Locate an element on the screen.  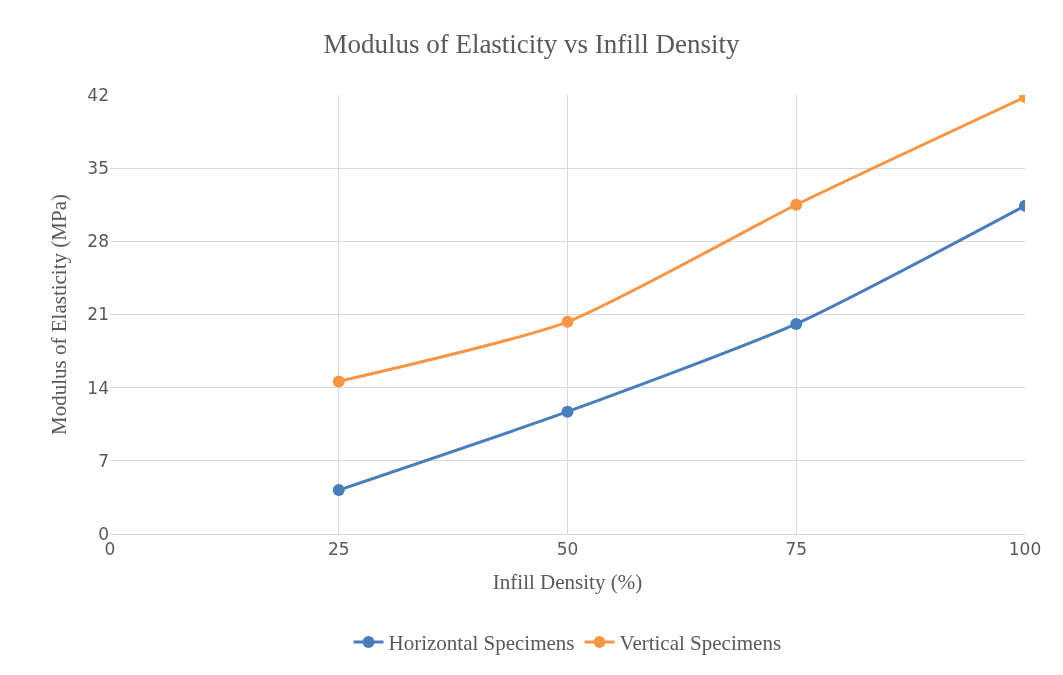
y-axis-title: Modulus of Elasticity (MPa) is located at coordinates (58, 314).